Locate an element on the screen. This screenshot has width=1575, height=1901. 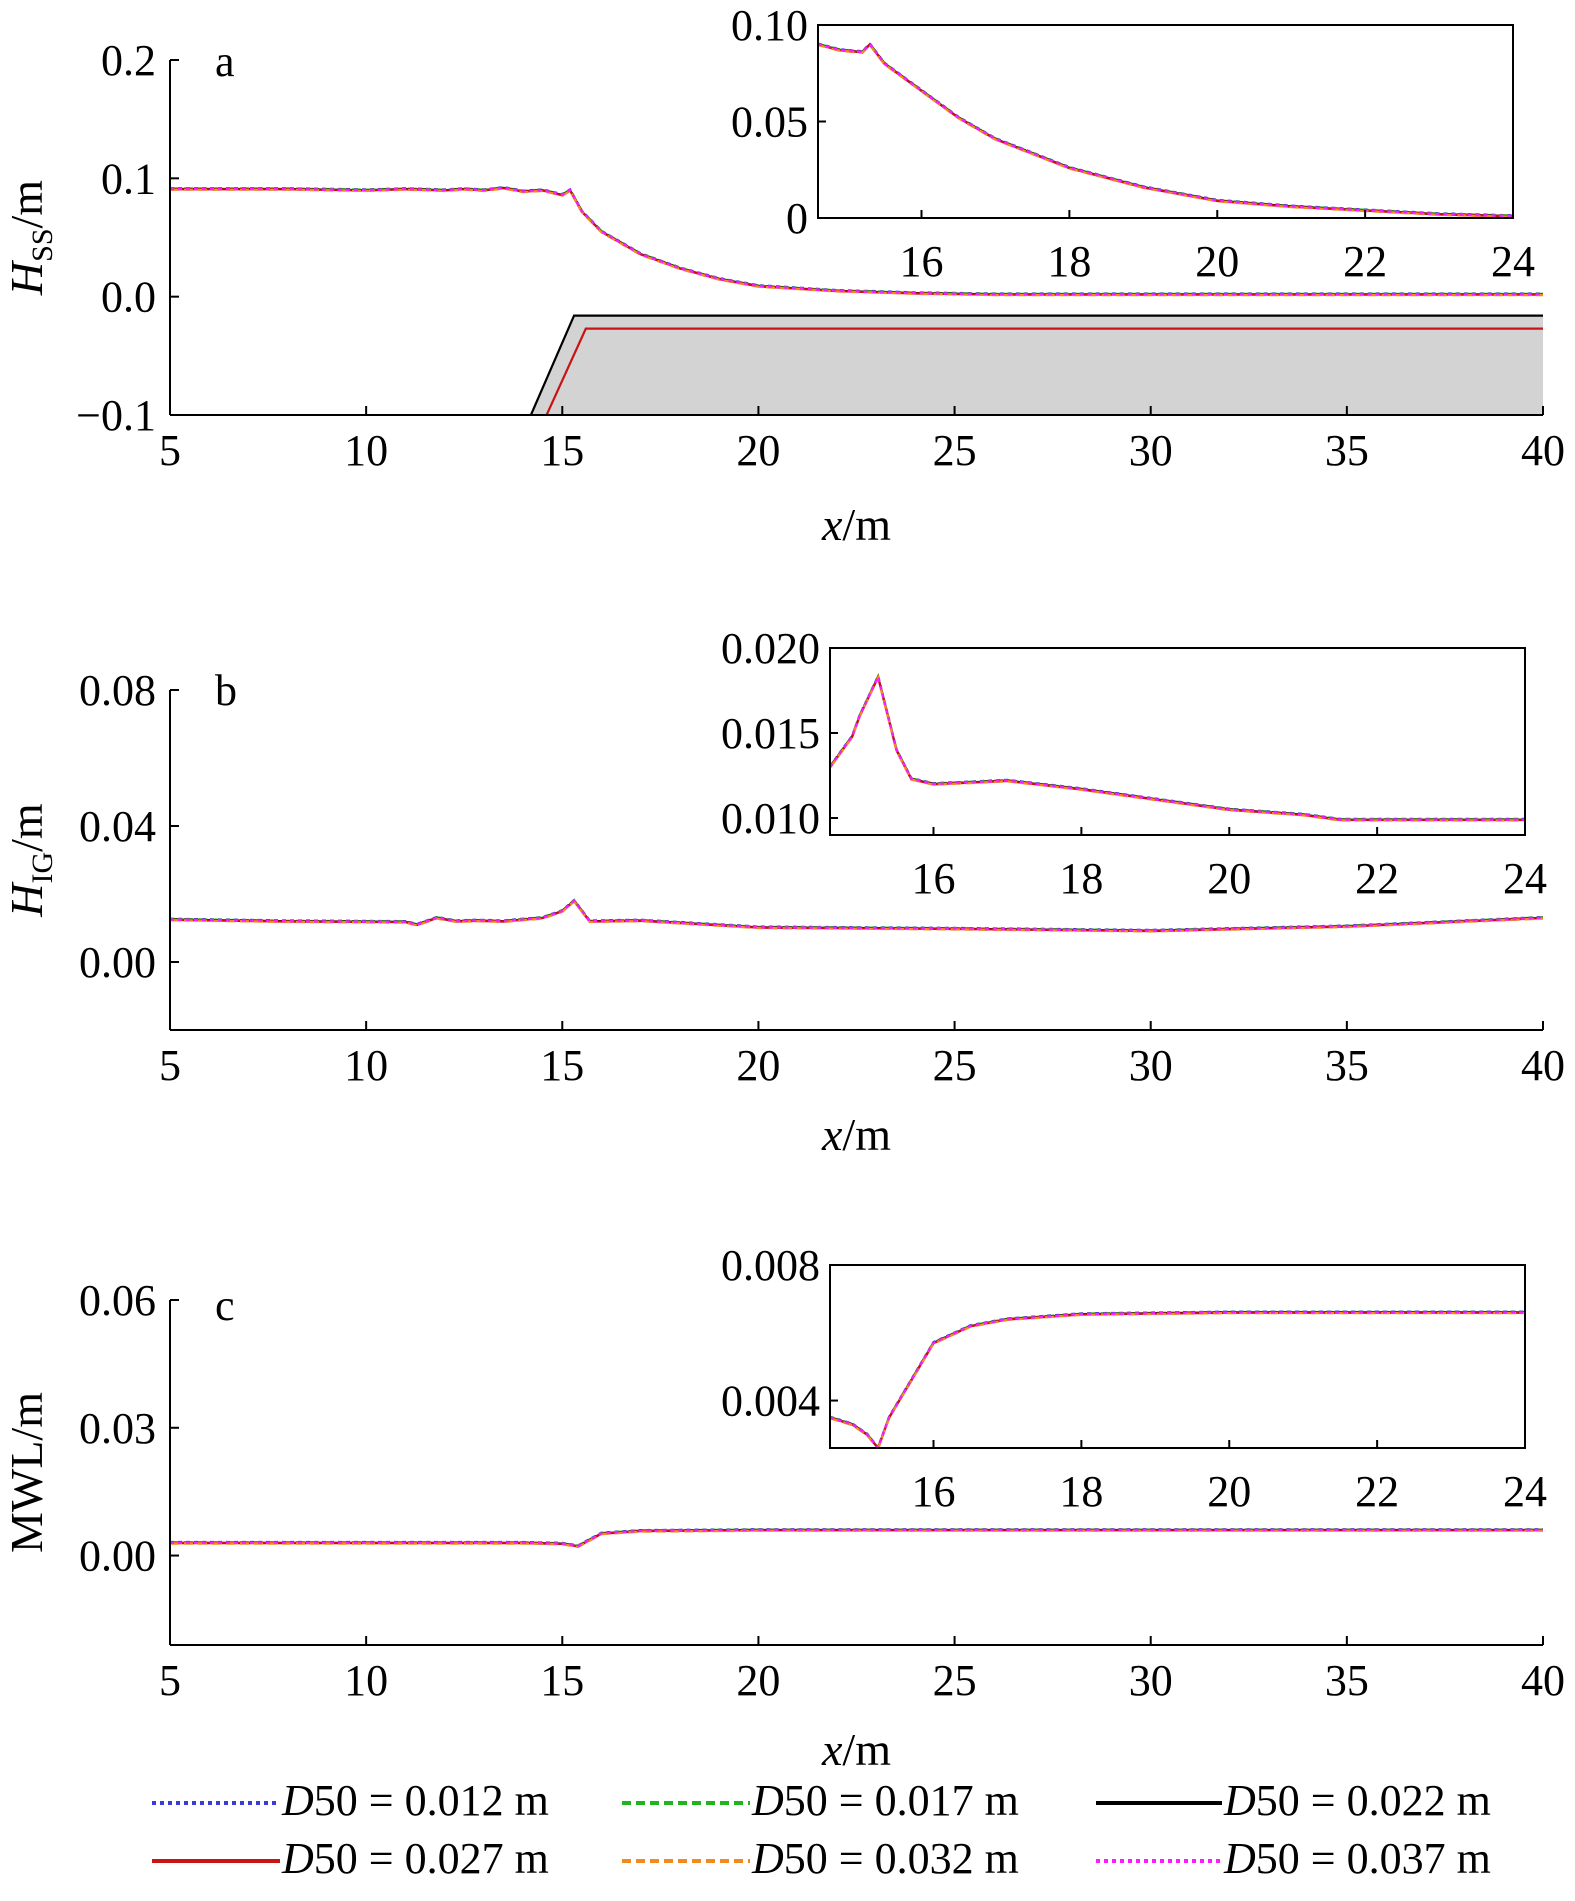
legend-label-s012: D50 = 0.012 m is located at coordinates (415, 1800).